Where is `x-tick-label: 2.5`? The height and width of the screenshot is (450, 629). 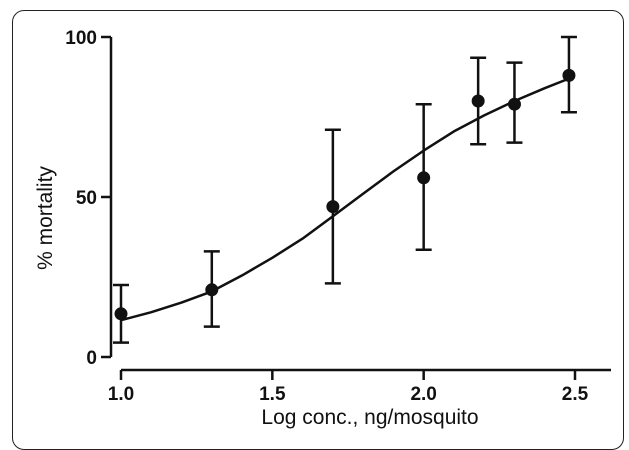
x-tick-label: 2.5 is located at coordinates (575, 394).